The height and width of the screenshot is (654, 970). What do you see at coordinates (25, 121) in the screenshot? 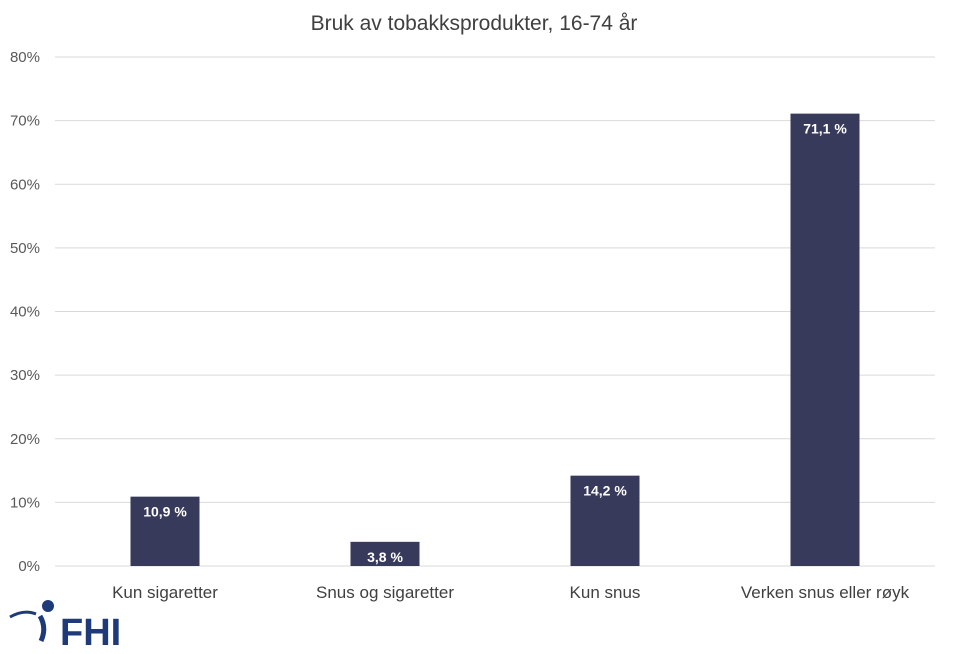
I see `y-tick-label: 70%` at bounding box center [25, 121].